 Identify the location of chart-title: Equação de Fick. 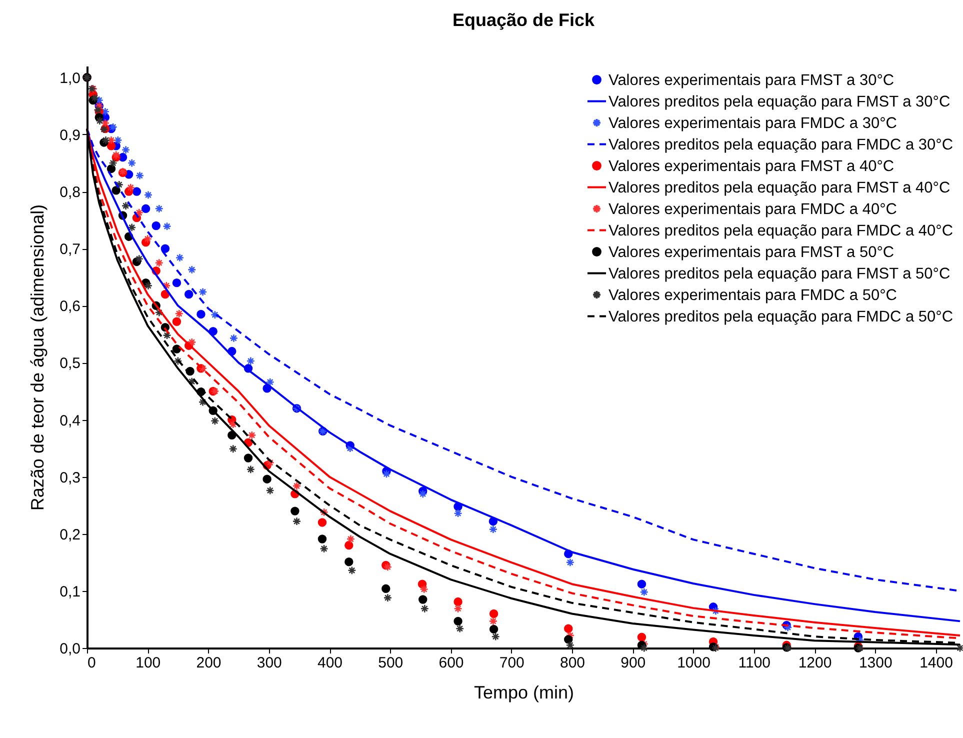
(524, 20).